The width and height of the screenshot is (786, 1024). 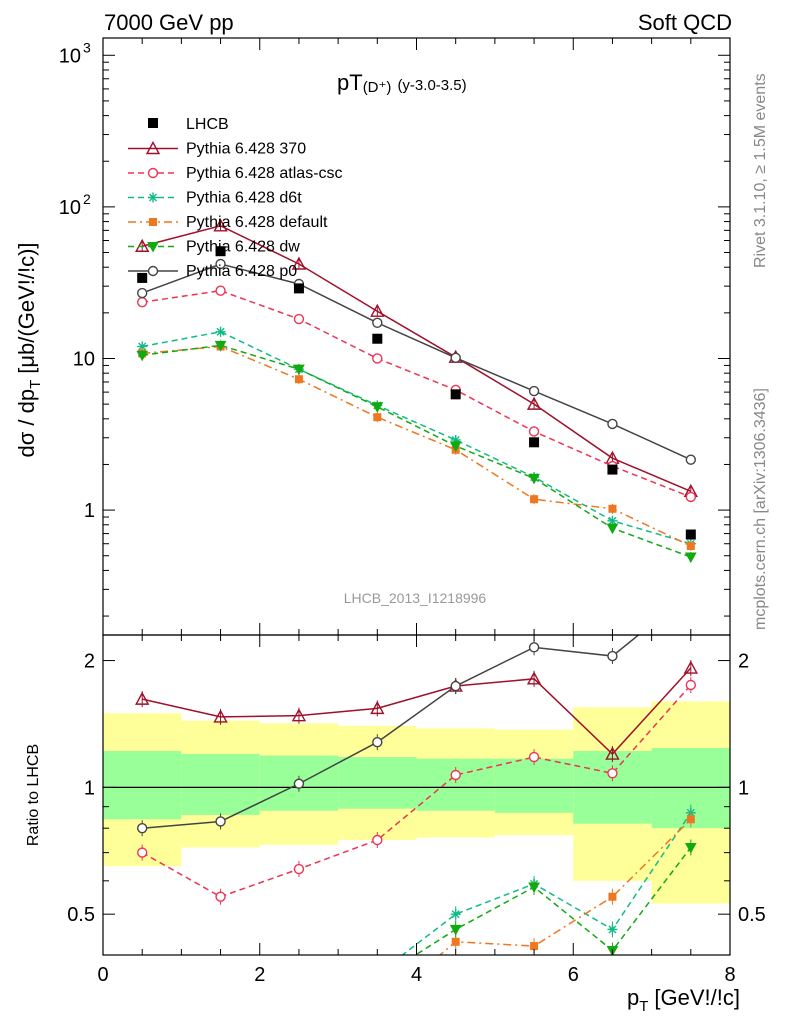 What do you see at coordinates (81, 915) in the screenshot?
I see `ratio-y-tick-label-left: 0.5` at bounding box center [81, 915].